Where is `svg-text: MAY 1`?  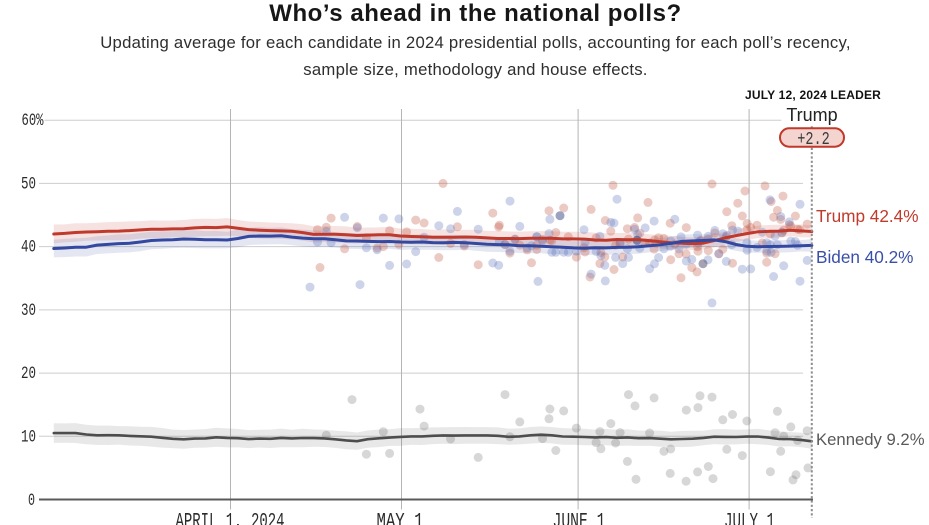
svg-text: MAY 1 is located at coordinates (400, 517).